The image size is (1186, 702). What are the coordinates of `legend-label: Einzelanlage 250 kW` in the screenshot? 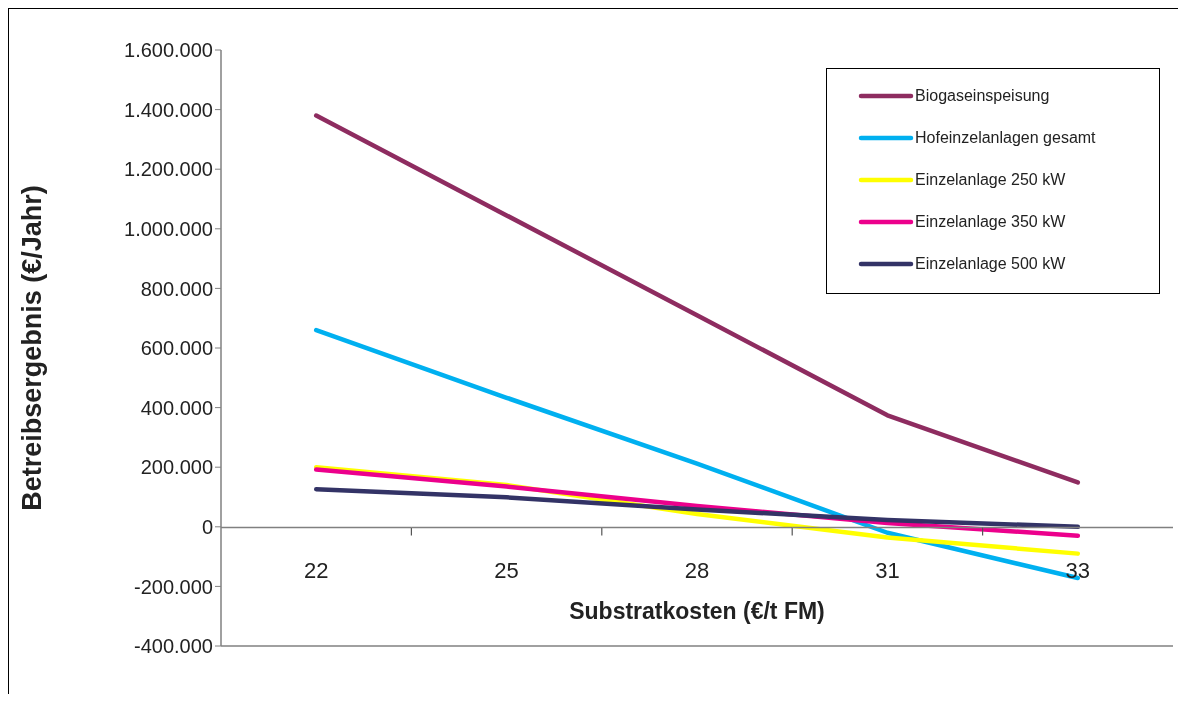 It's located at (990, 180).